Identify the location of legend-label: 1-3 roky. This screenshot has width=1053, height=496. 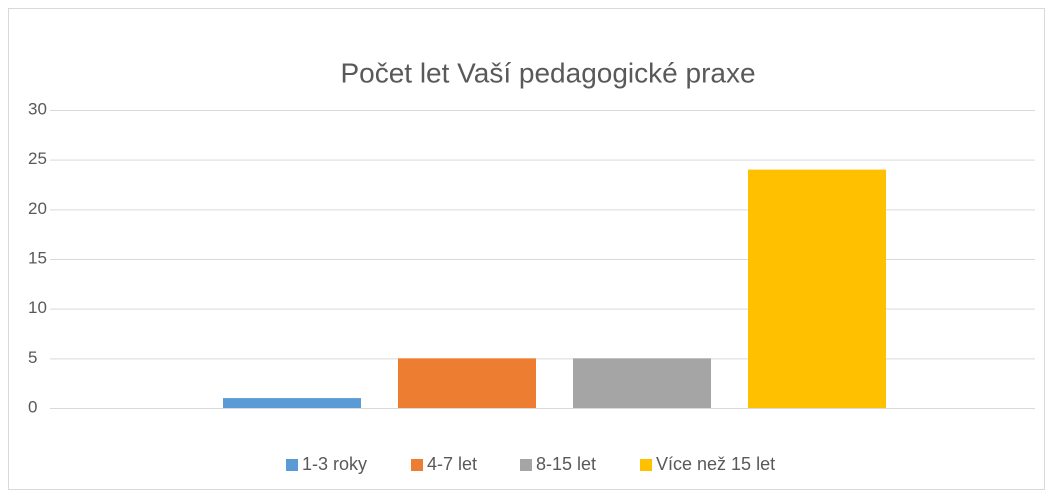
(334, 464).